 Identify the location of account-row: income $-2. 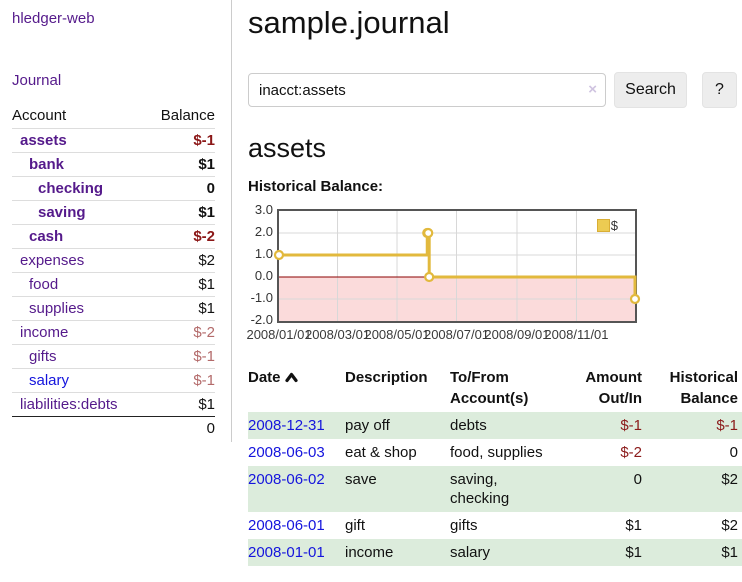
(113, 332).